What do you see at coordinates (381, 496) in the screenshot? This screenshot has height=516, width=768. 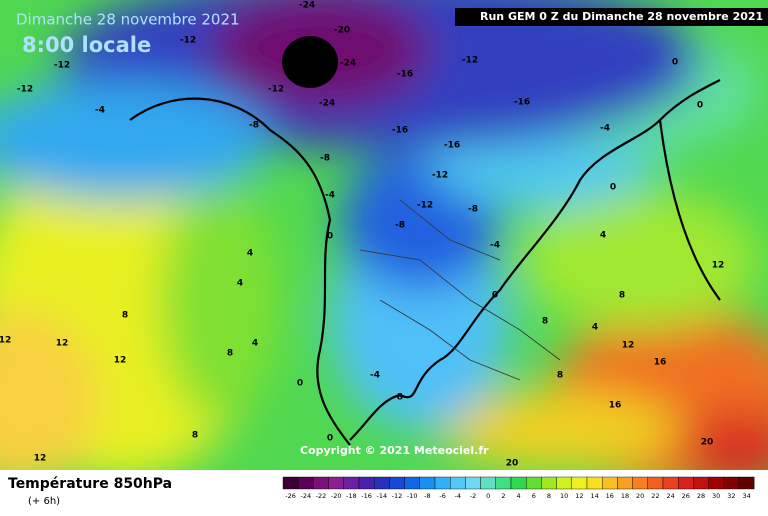 I see `scale-label: -14` at bounding box center [381, 496].